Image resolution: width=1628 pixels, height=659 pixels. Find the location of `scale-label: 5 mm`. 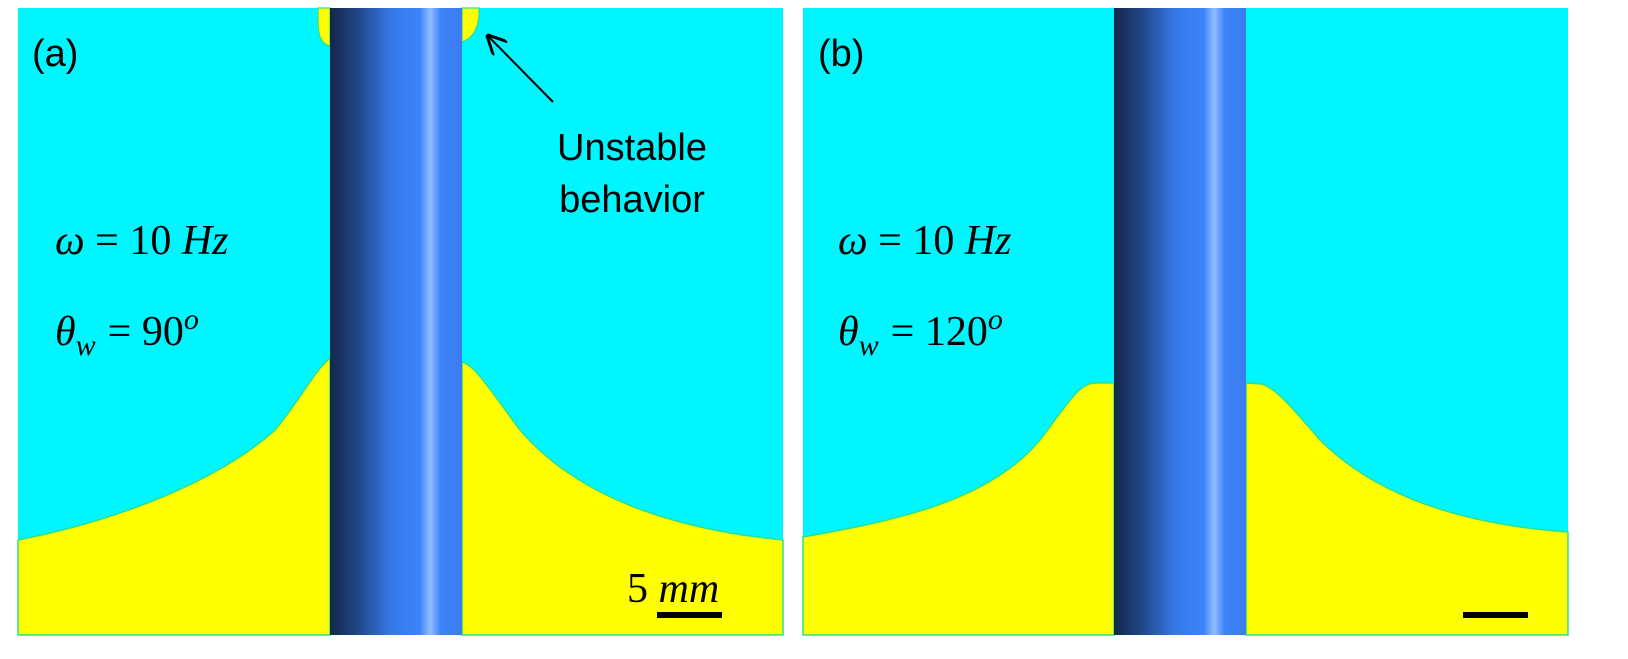

scale-label: 5 mm is located at coordinates (673, 589).